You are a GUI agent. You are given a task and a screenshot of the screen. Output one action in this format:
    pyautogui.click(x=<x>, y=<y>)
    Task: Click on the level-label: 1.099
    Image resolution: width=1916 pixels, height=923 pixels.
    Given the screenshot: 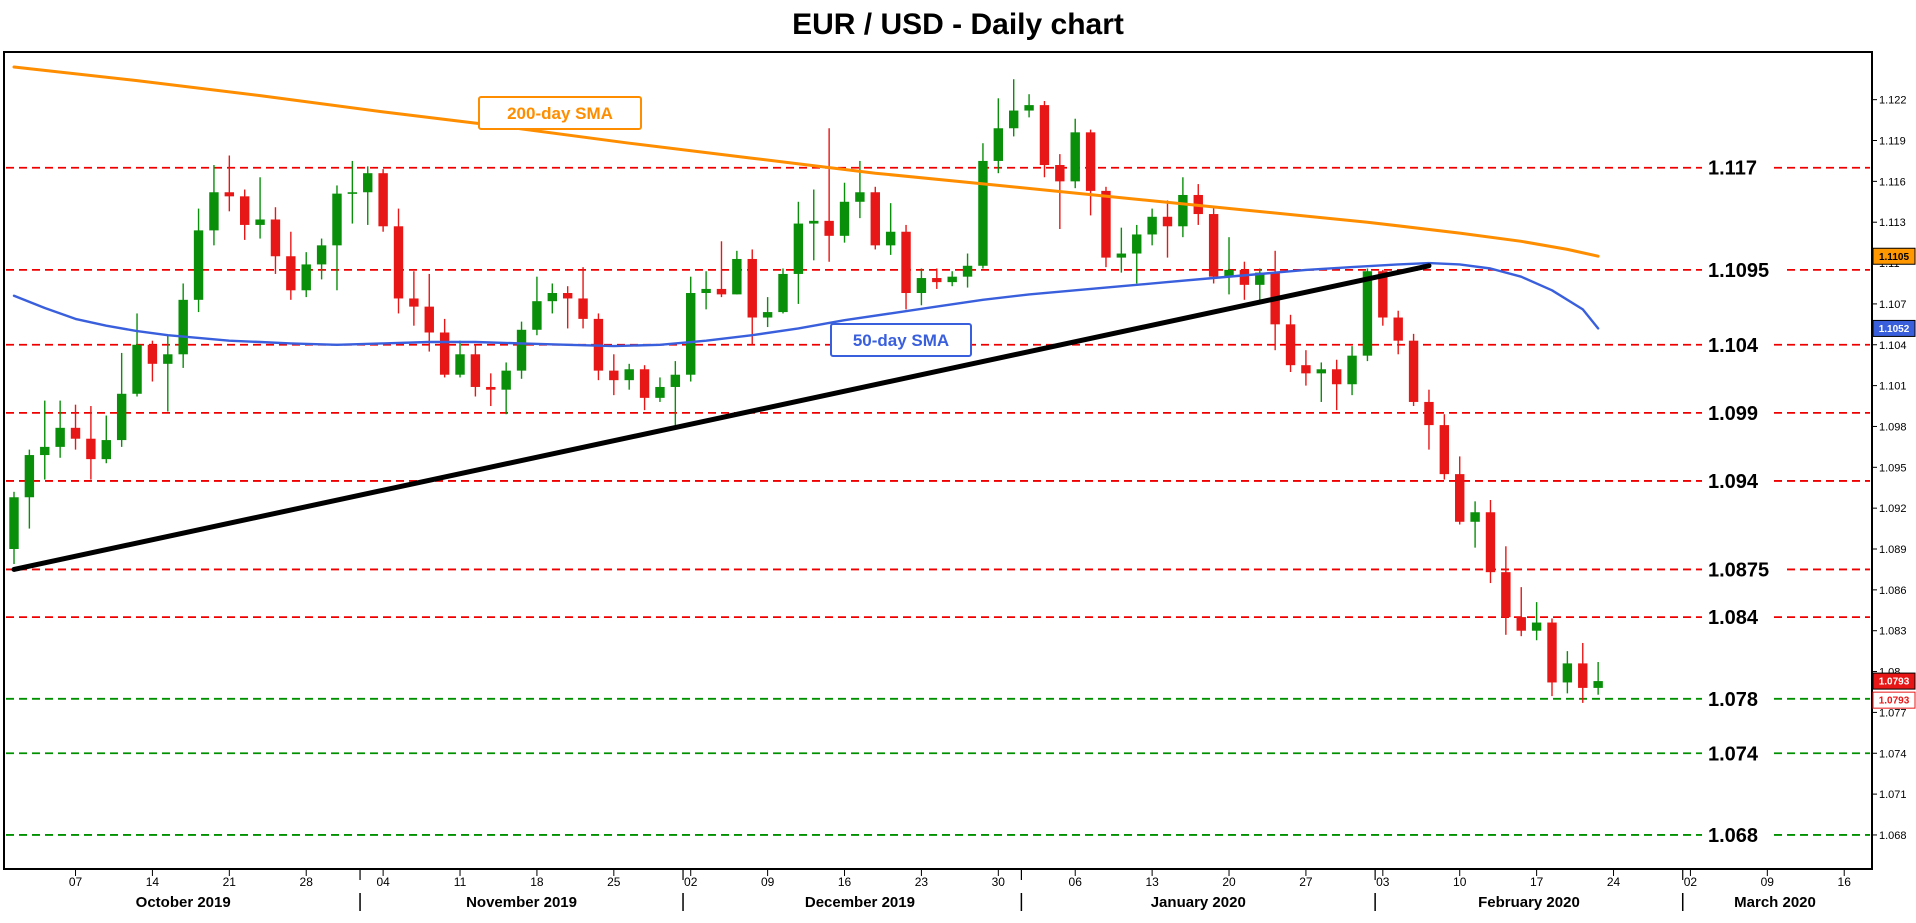 What is the action you would take?
    pyautogui.click(x=1733, y=414)
    